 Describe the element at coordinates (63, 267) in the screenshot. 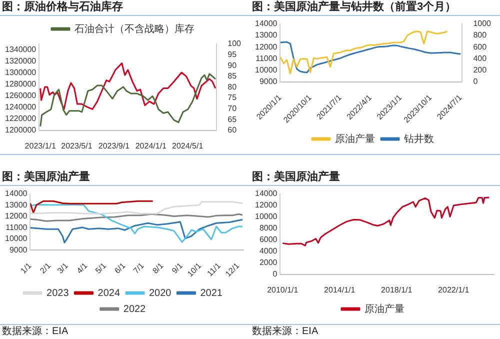

I see `x-tick-label: 3/1` at that location.